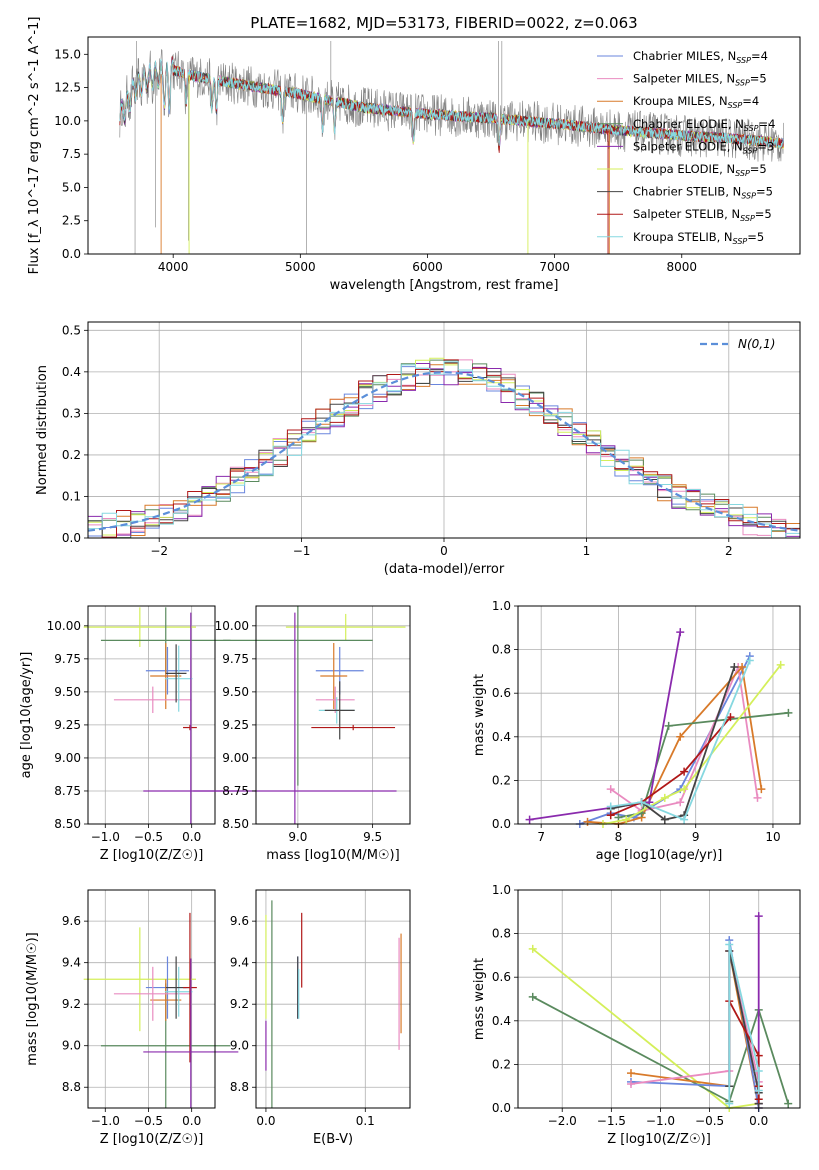  I want to click on y-tick-label: 0.6, so click(501, 693).